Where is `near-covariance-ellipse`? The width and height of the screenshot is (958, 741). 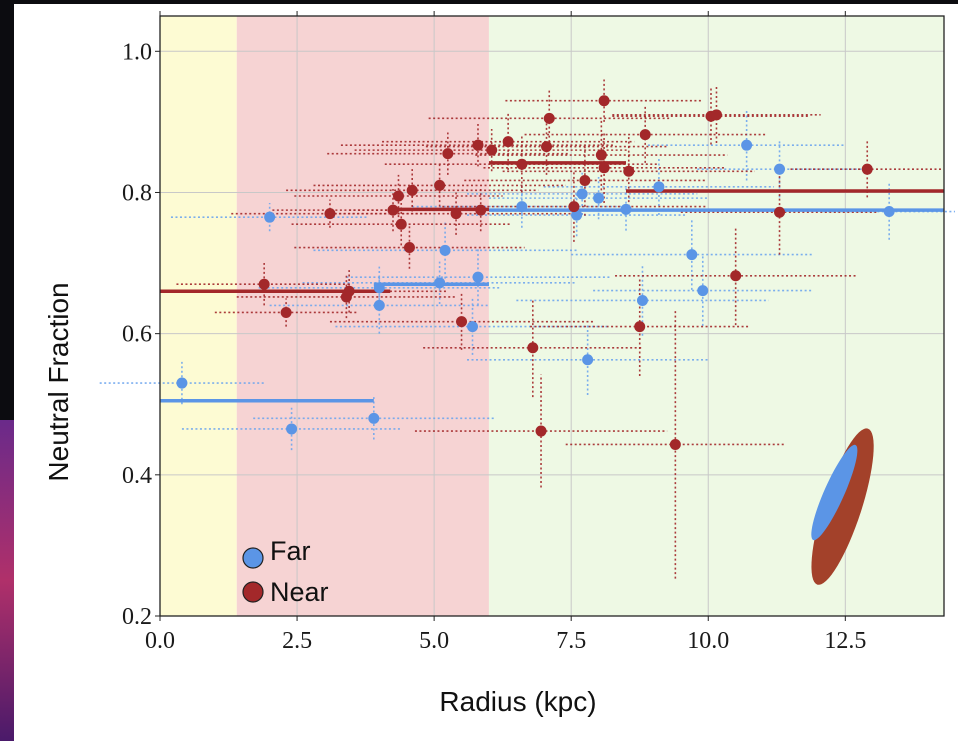
near-covariance-ellipse is located at coordinates (842, 506).